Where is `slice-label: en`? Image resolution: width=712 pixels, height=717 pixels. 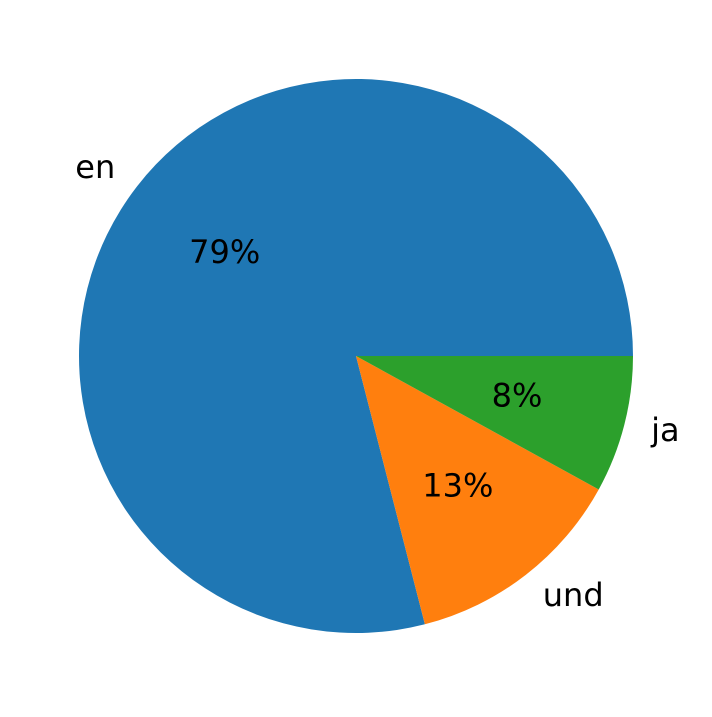
slice-label: en is located at coordinates (95, 167).